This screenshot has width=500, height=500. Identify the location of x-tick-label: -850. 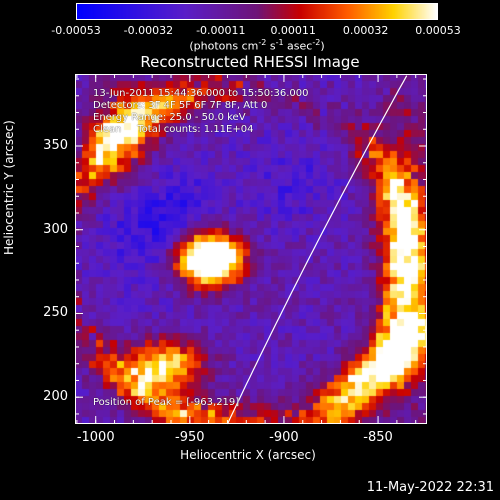
(378, 437).